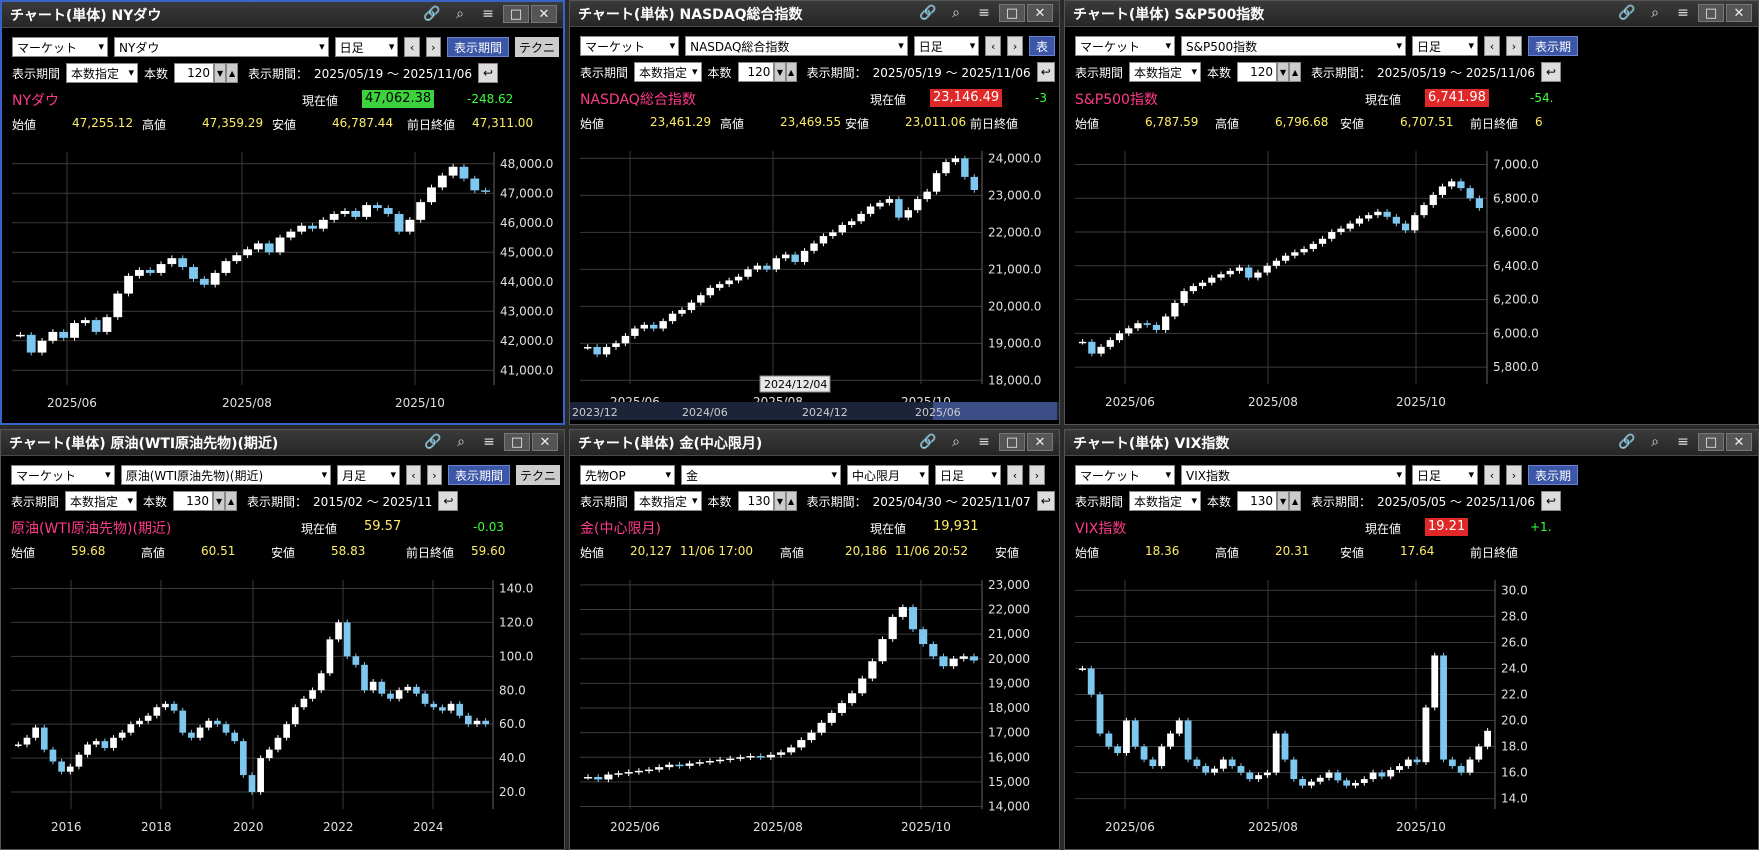 The image size is (1759, 850). Describe the element at coordinates (814, 443) in the screenshot. I see `title-bar: チャート(単体) 金(中心限月) 🔗 ⌕ ≡ □ ✕` at that location.